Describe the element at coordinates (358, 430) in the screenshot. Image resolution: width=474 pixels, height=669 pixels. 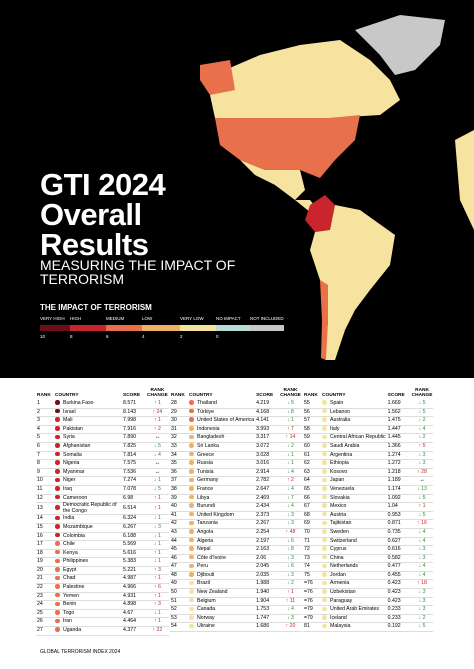
I see `country: Italy` at that location.